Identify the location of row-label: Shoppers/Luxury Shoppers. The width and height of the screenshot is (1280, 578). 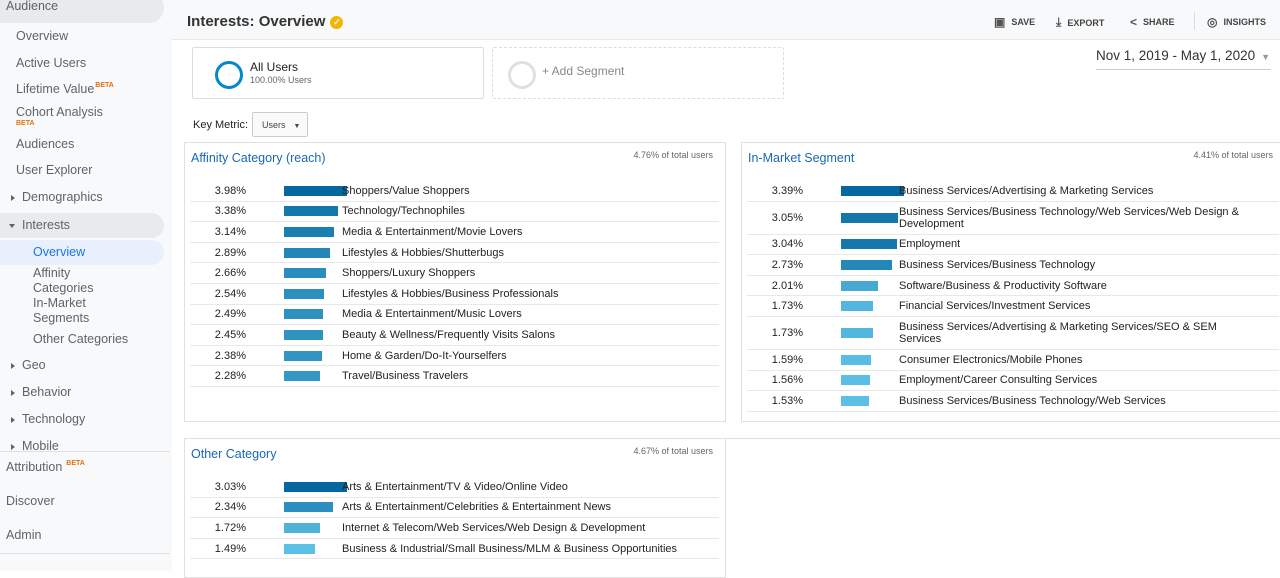
(409, 273).